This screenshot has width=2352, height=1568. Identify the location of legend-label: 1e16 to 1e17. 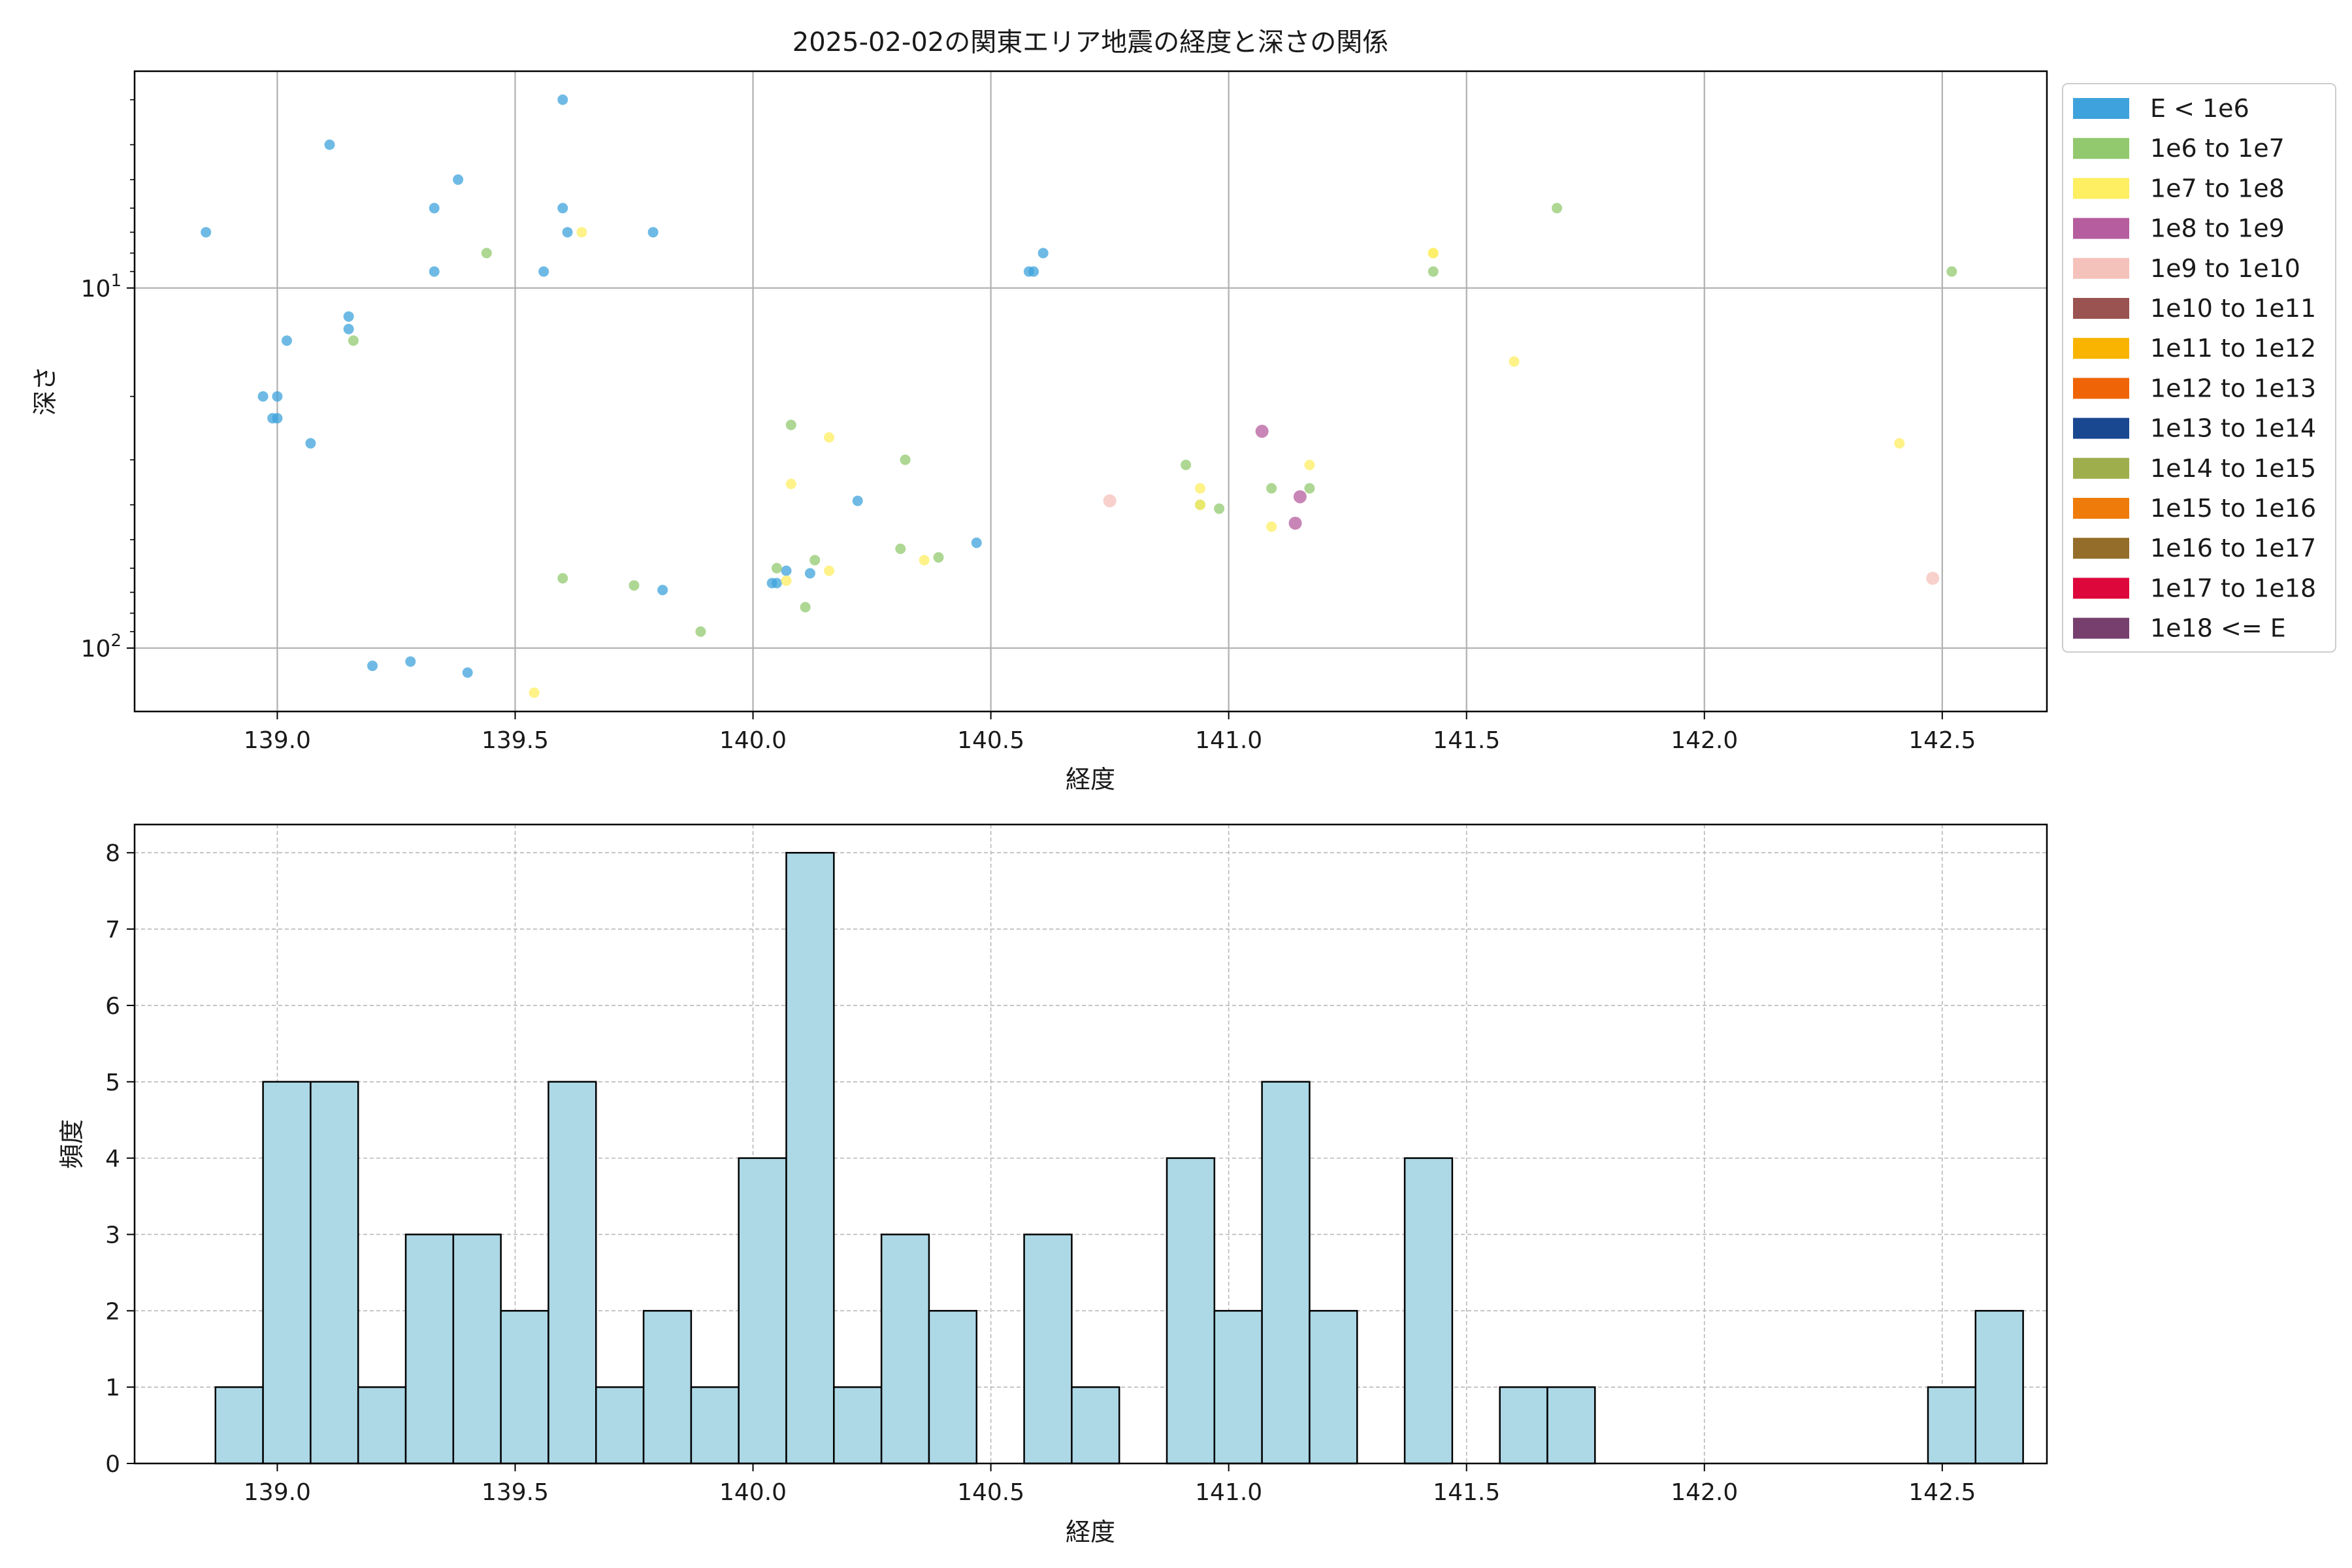
(2233, 548).